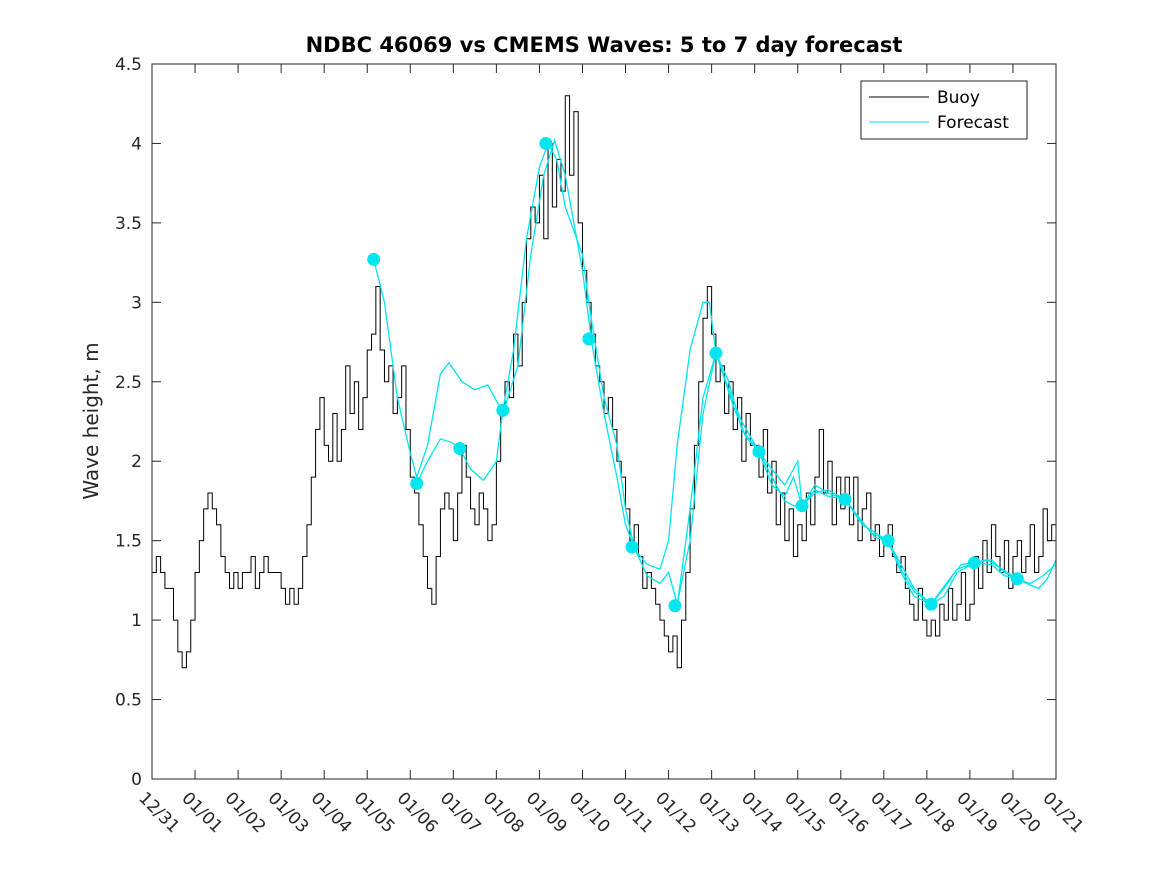 The image size is (1167, 875). I want to click on legend: Buoy Forecast, so click(944, 110).